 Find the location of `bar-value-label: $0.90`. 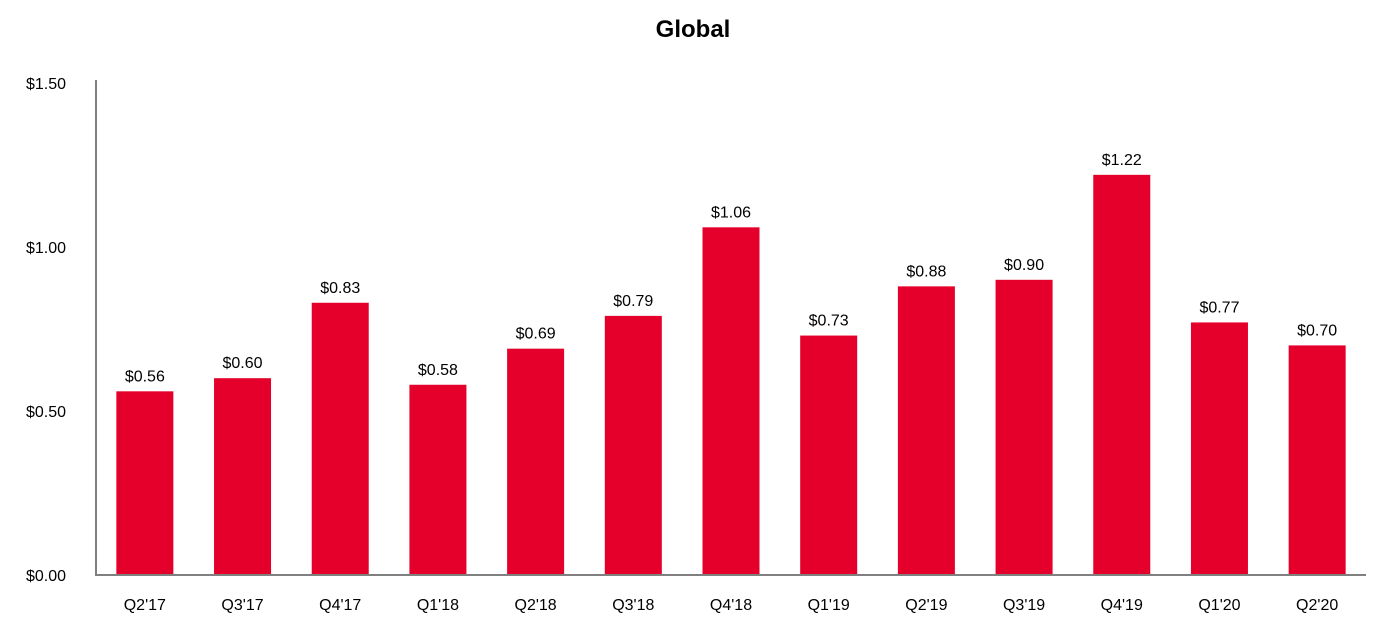

bar-value-label: $0.90 is located at coordinates (1024, 265).